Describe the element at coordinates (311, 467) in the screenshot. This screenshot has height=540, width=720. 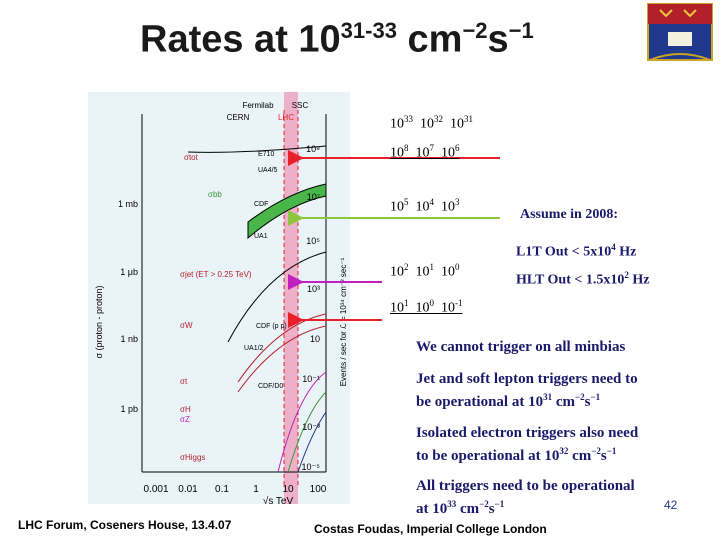
I see `y-right-tick-label: 10⁻⁵` at that location.